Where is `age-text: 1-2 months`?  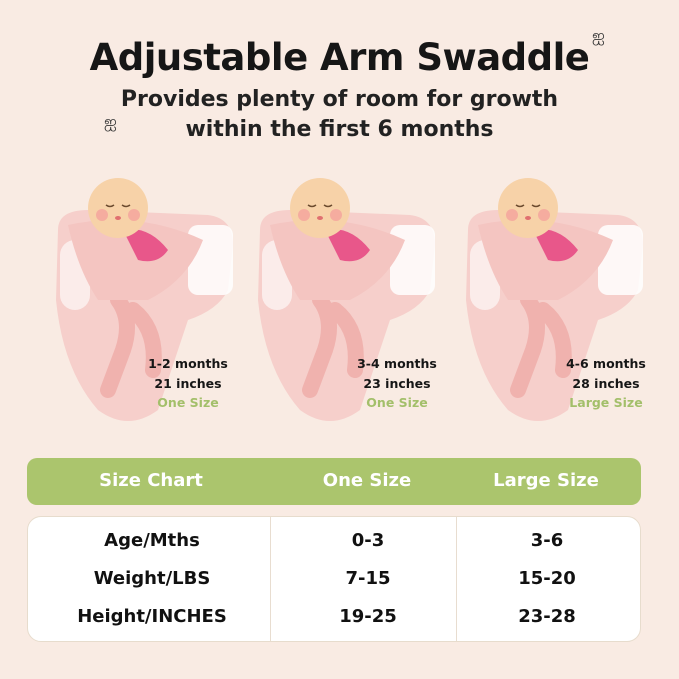
age-text: 1-2 months is located at coordinates (188, 363).